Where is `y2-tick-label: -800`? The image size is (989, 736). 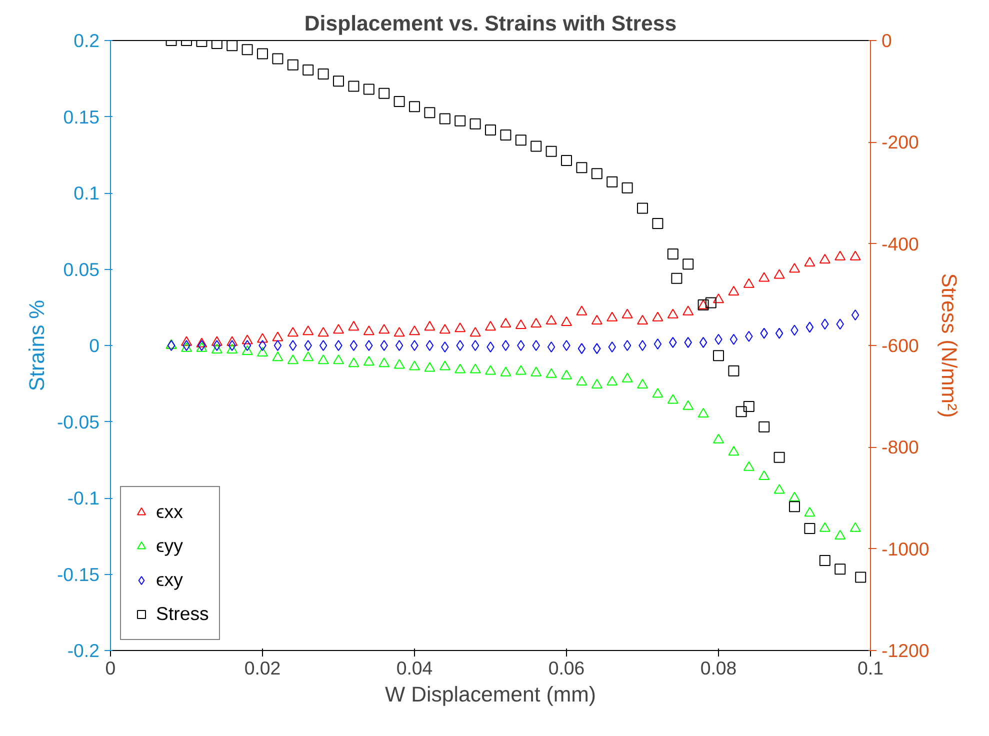 y2-tick-label: -800 is located at coordinates (900, 447).